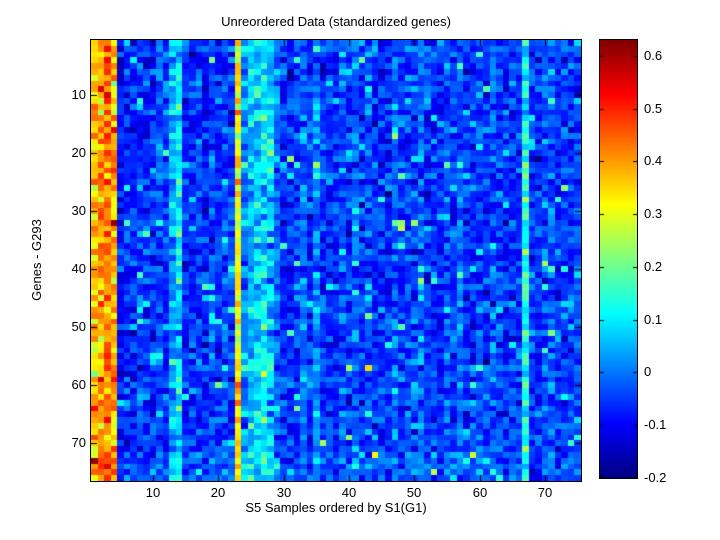 The height and width of the screenshot is (540, 720). I want to click on colorbar-tick-label: 0.6, so click(653, 55).